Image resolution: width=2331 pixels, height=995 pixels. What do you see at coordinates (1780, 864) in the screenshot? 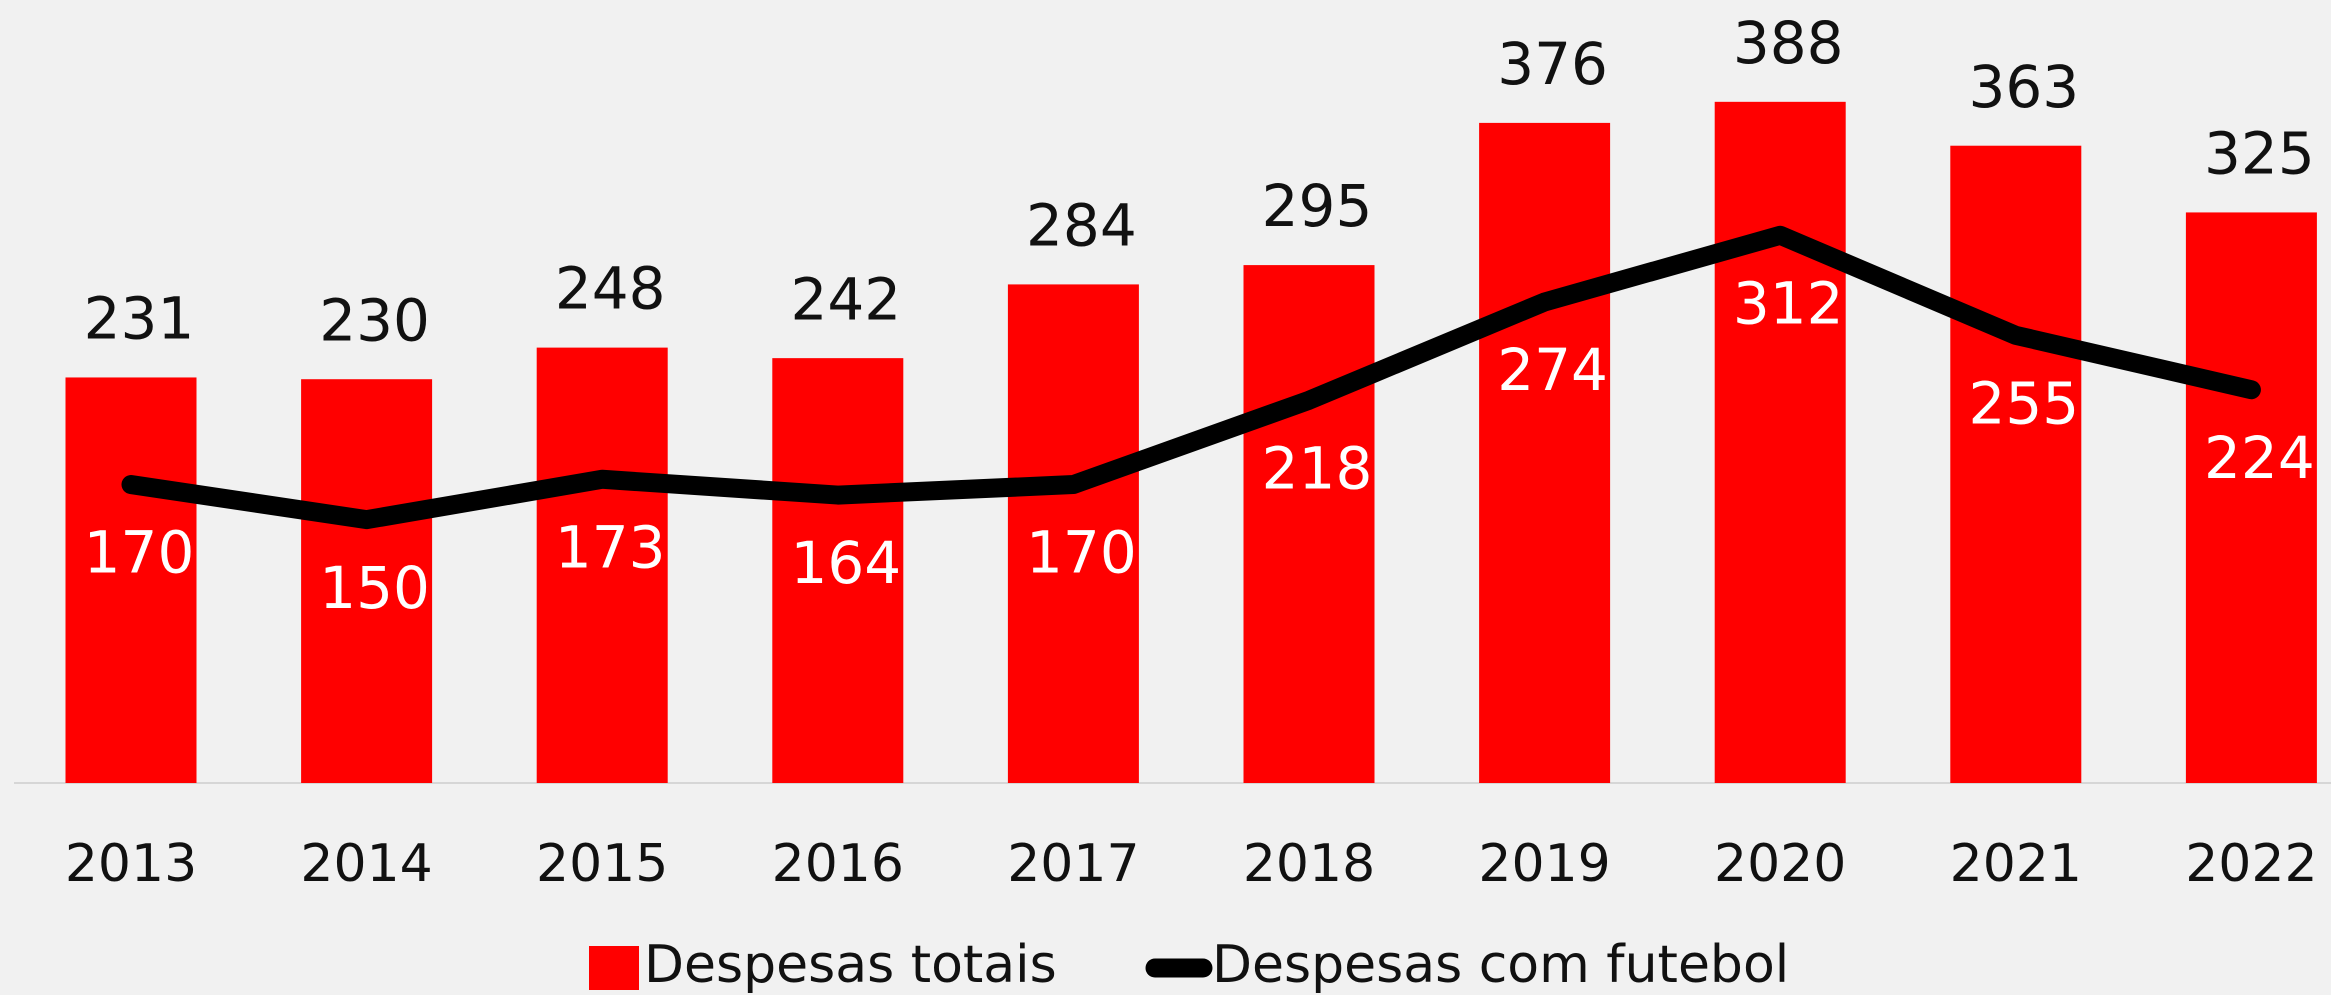
I see `x-tick-label: 2020` at bounding box center [1780, 864].